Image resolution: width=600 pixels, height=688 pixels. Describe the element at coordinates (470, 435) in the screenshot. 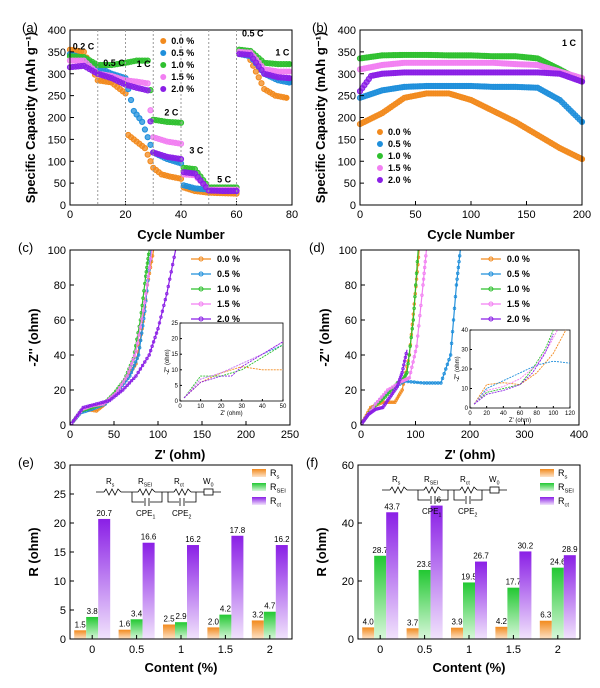

I see `x-tick-label: 200` at that location.